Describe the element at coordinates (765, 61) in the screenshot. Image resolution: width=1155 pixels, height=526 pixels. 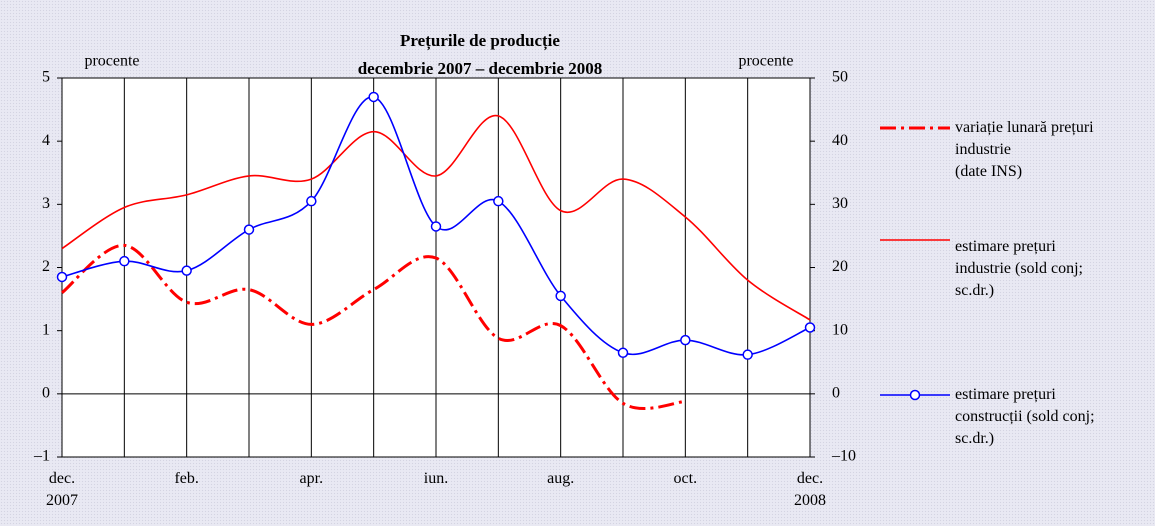
I see `y2-axis-label: procente` at that location.